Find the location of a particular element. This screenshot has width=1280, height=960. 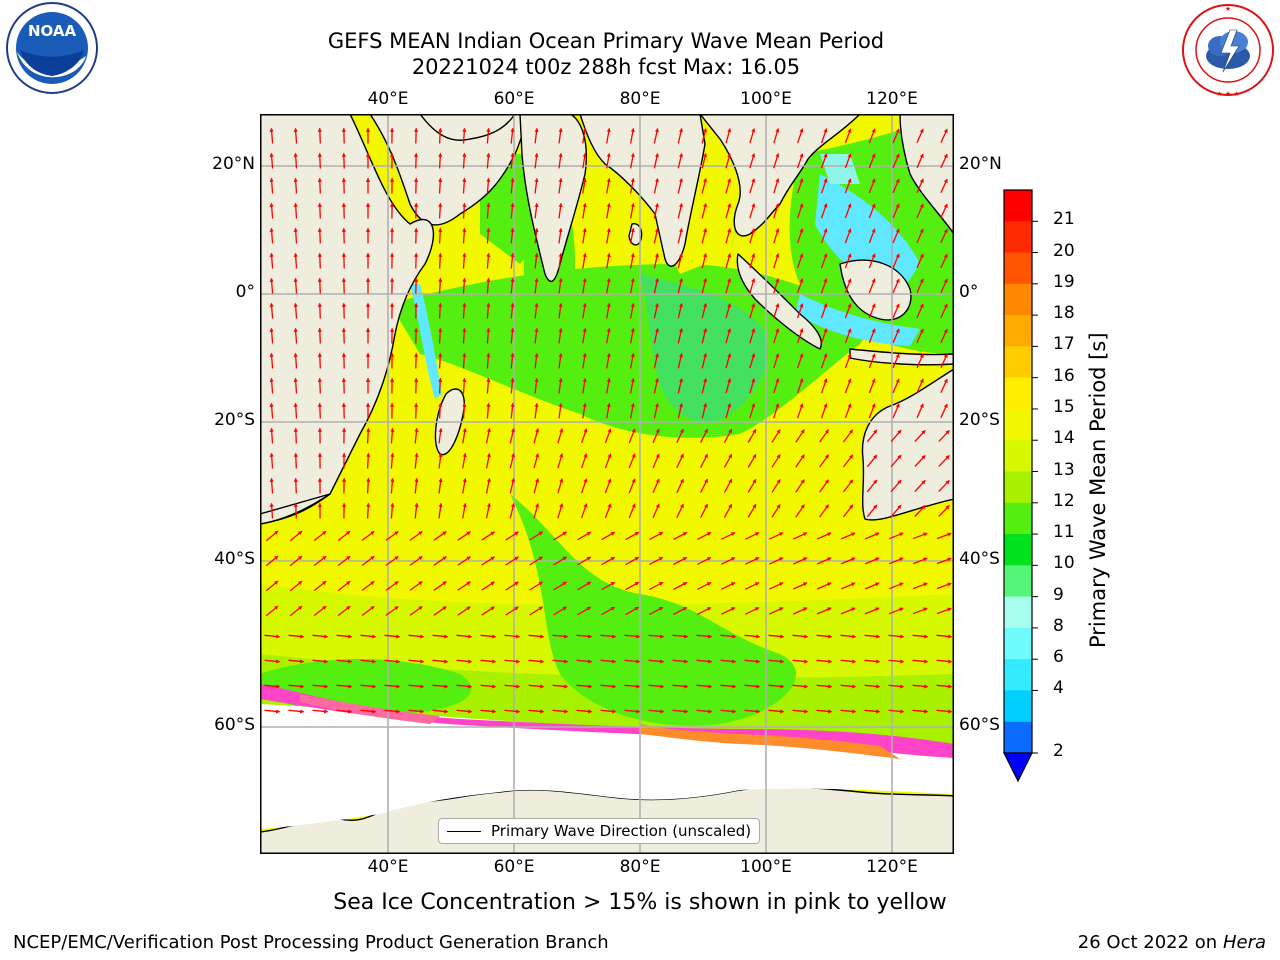

colorbar-tick-label: 9 is located at coordinates (1058, 594).